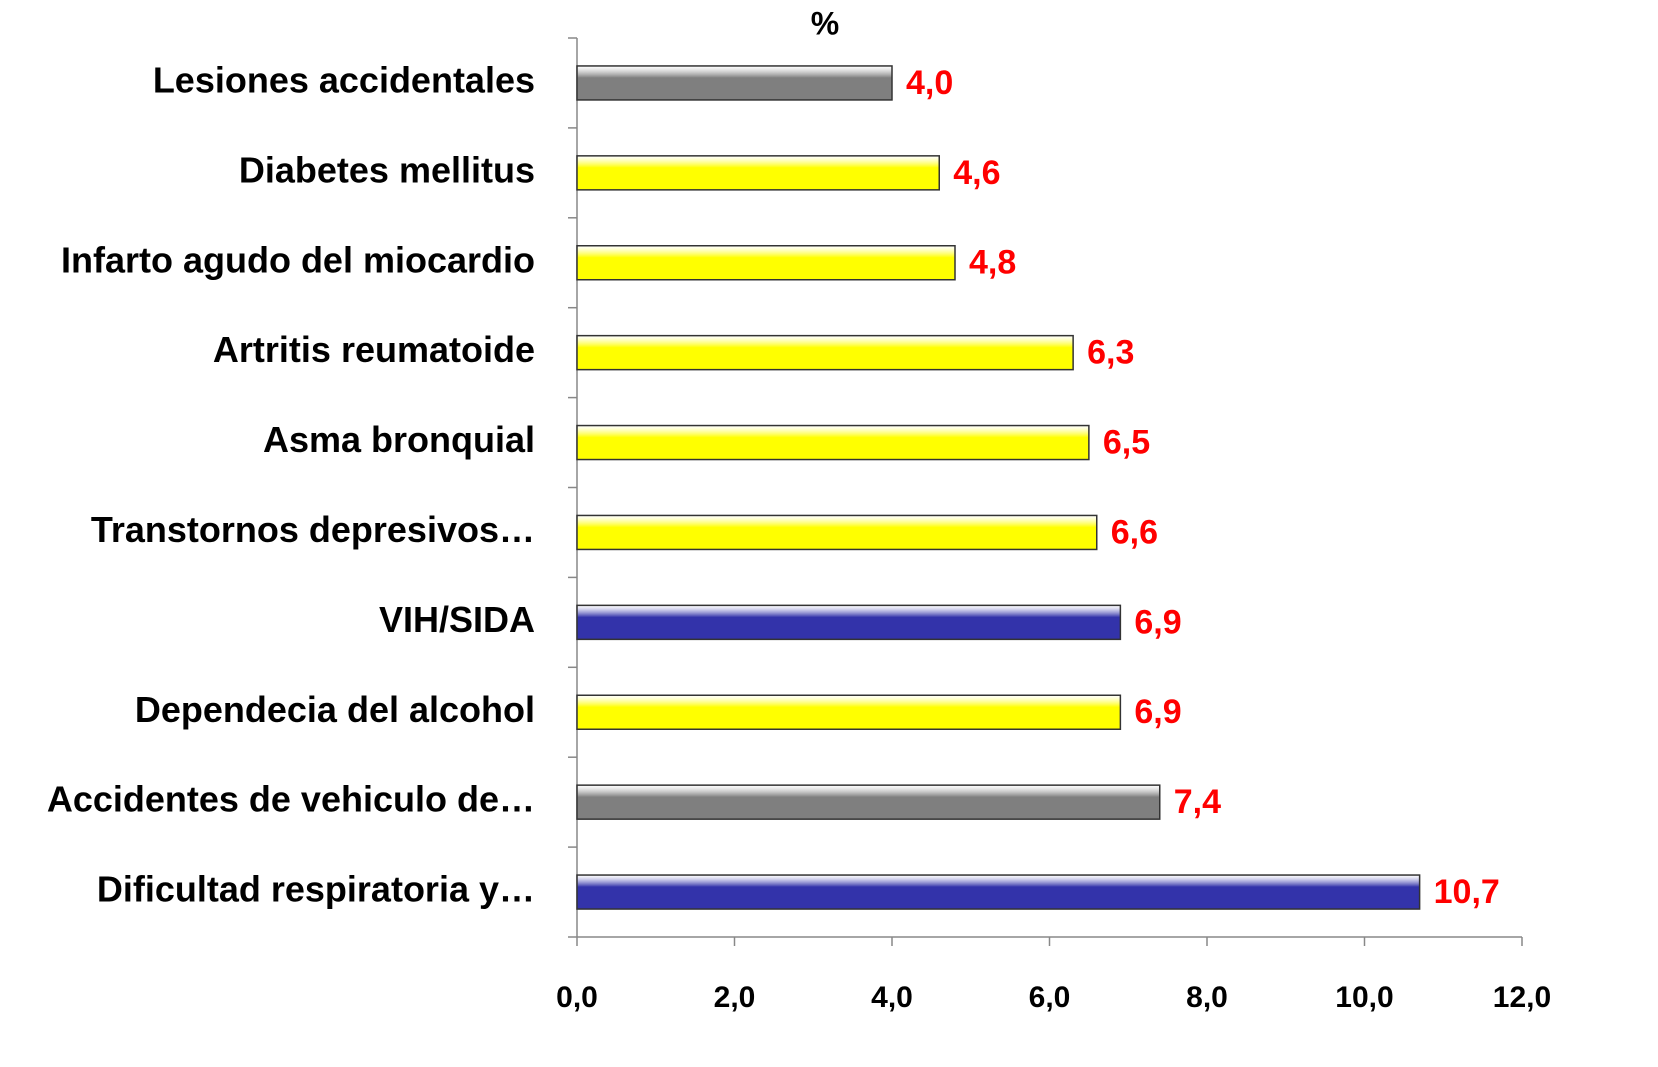  I want to click on x-tick-label: 6,0, so click(1050, 997).